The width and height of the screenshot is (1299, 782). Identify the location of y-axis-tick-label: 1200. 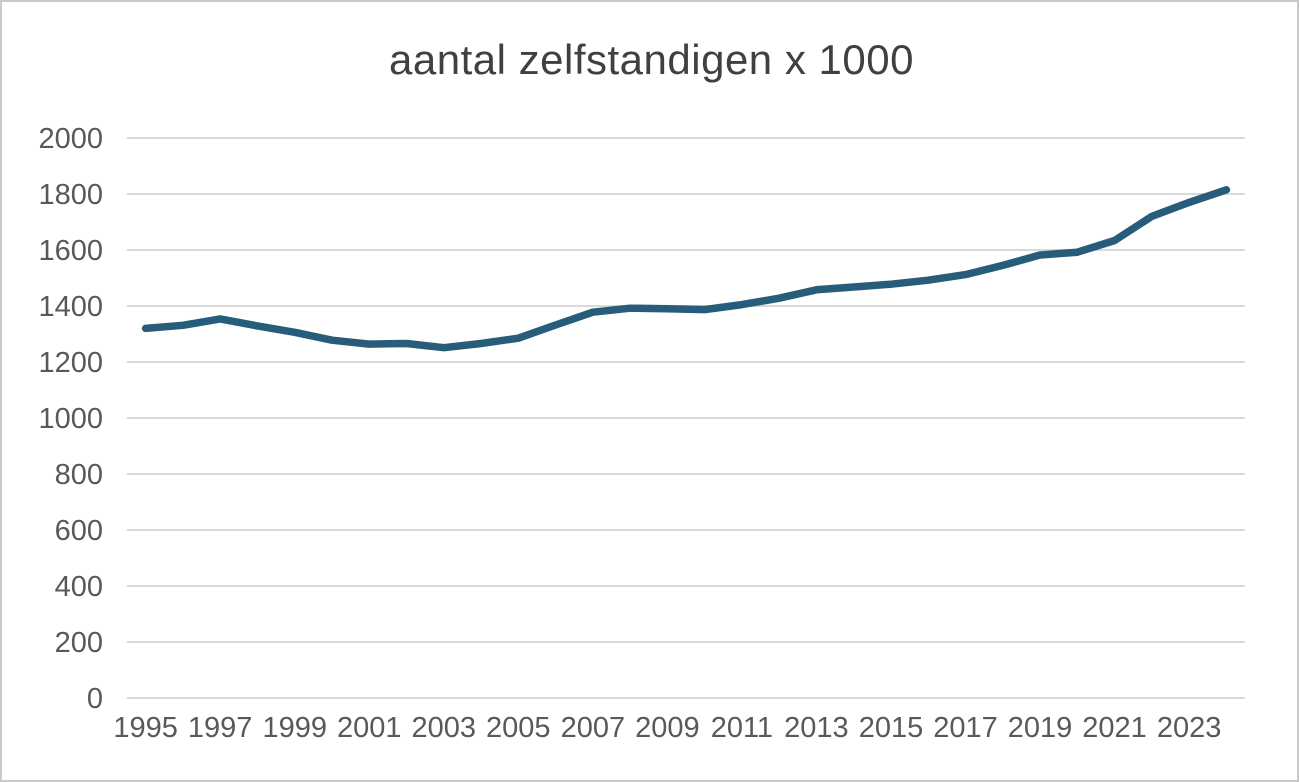
(70, 363).